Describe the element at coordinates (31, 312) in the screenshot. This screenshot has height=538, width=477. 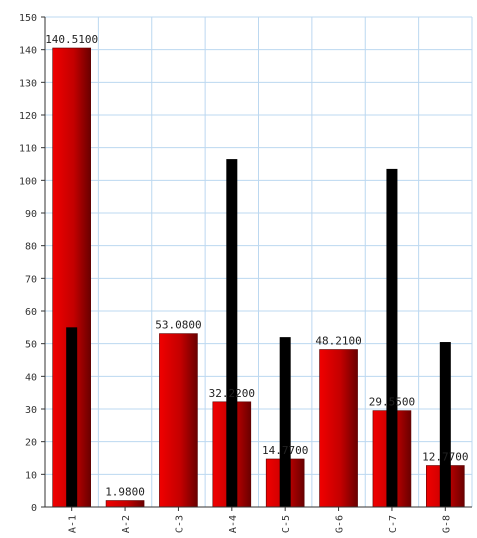
I see `y-tick-label: 60` at that location.